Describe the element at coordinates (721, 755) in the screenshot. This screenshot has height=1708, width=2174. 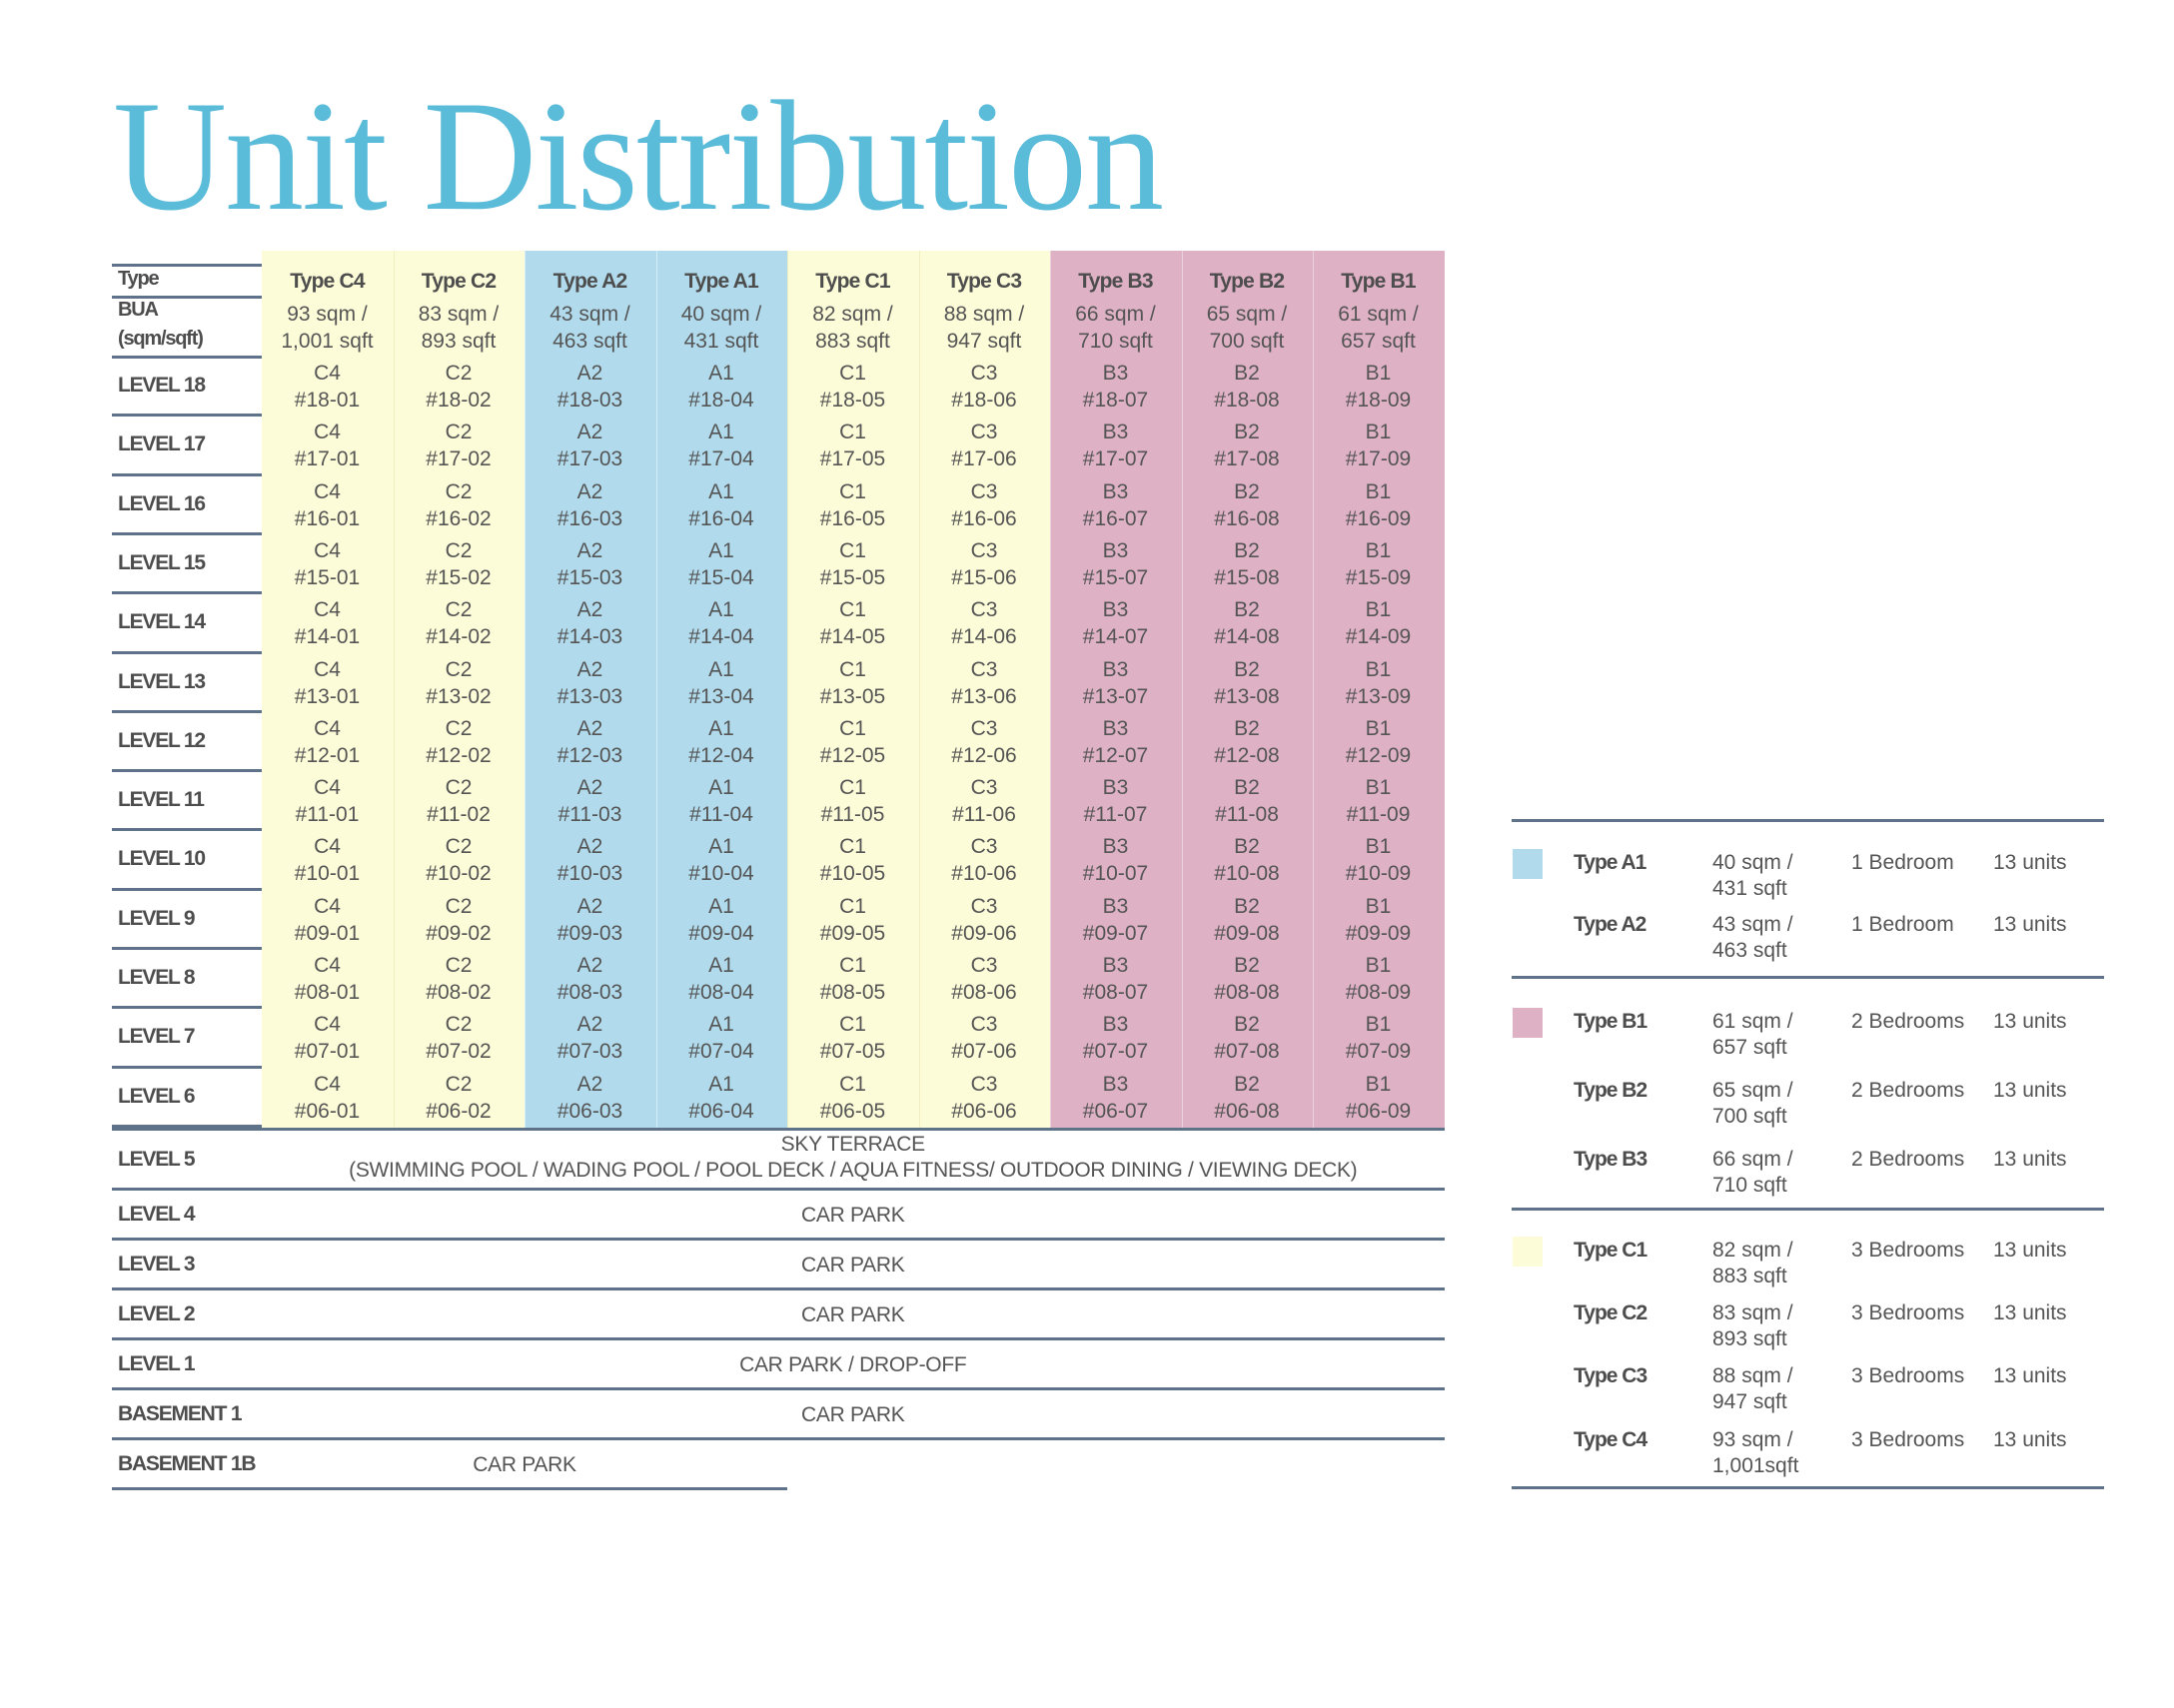
I see `unit-number: #12-04` at that location.